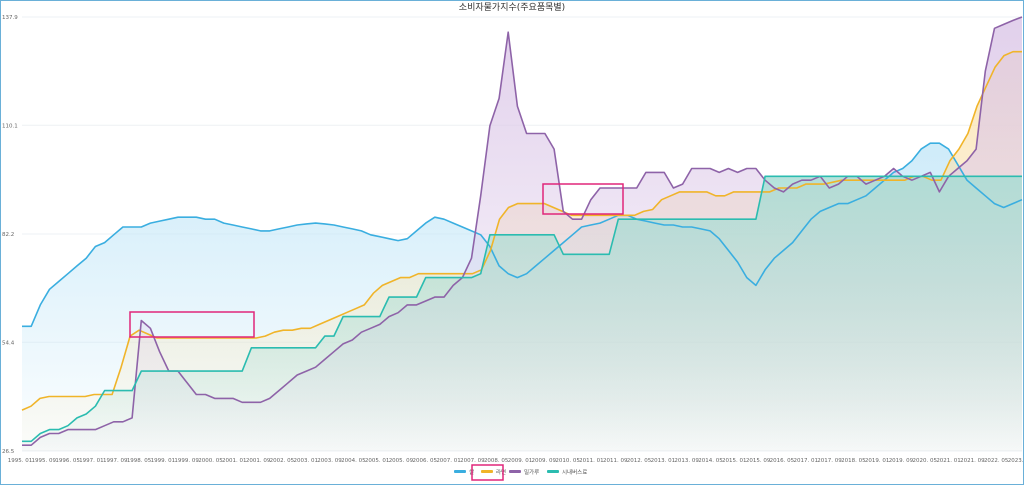 Image resolution: width=1024 pixels, height=485 pixels. I want to click on x-tick-label: 2007. 09, so click(472, 461).